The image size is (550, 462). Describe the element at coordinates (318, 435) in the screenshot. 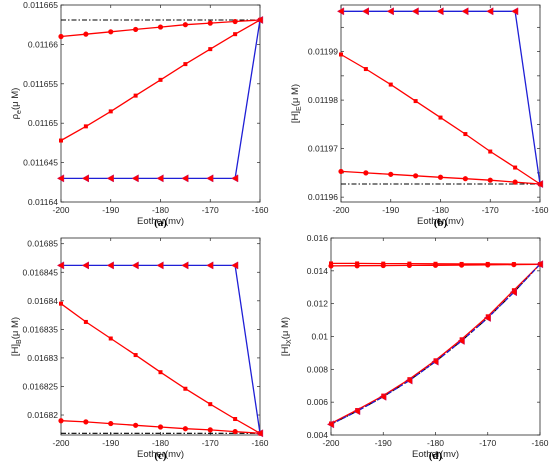

I see `y-tick-label: 0.004` at that location.